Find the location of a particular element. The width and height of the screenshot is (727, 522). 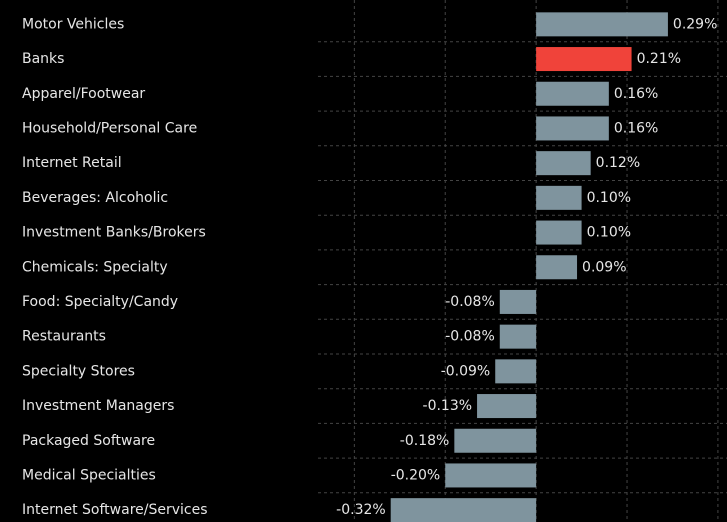

value-label: -0.32% is located at coordinates (361, 510).